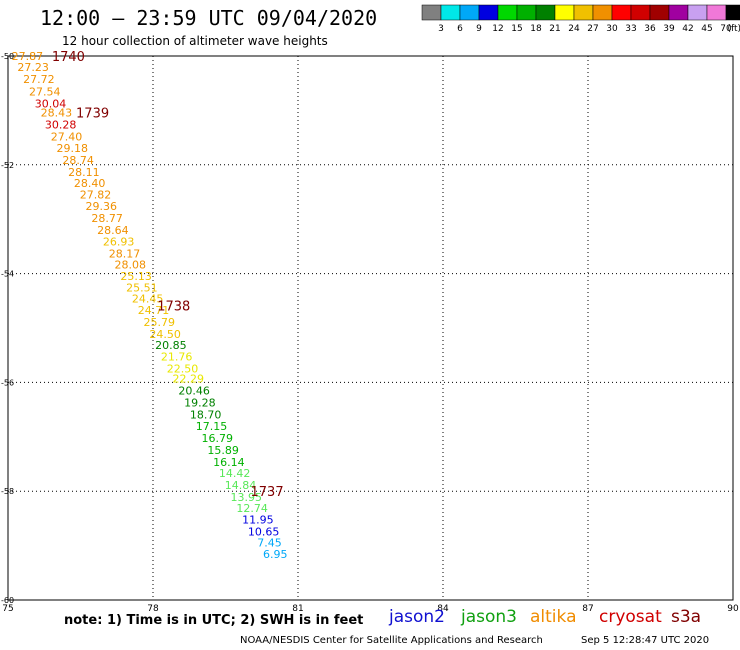 This screenshot has height=650, width=740. Describe the element at coordinates (297, 609) in the screenshot. I see `x-tick-label: 81` at that location.